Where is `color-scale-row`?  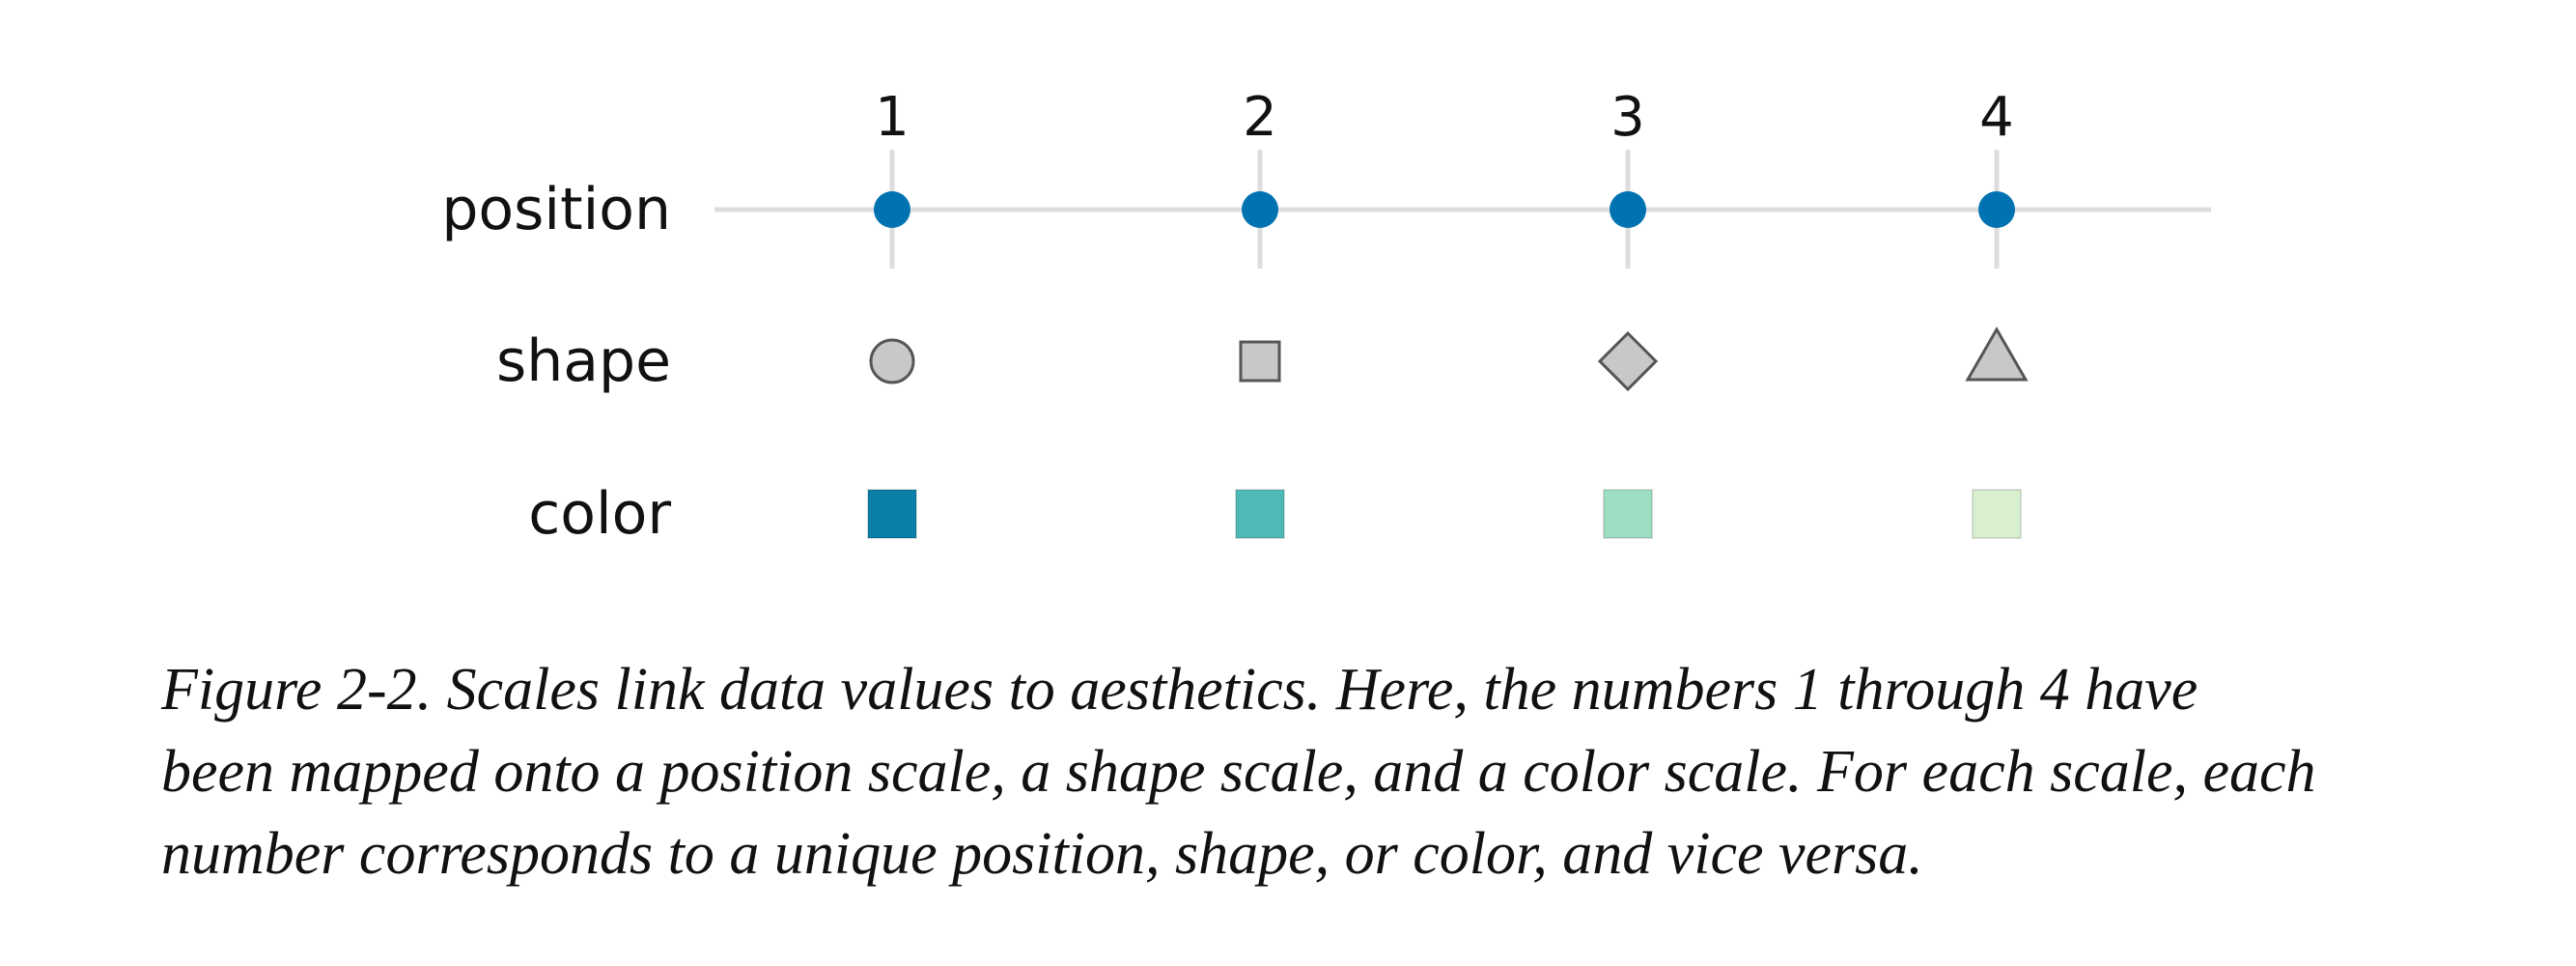 color-scale-row is located at coordinates (1445, 514).